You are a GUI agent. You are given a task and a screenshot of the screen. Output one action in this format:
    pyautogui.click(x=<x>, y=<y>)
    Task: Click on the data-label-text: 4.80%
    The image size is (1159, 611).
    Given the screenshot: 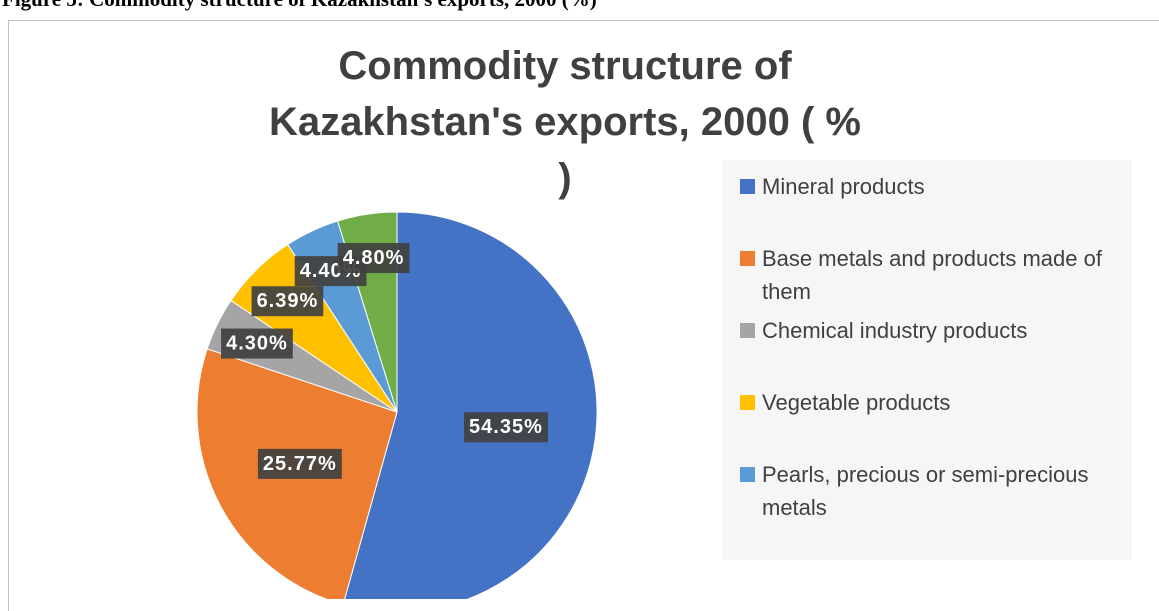 What is the action you would take?
    pyautogui.click(x=374, y=258)
    